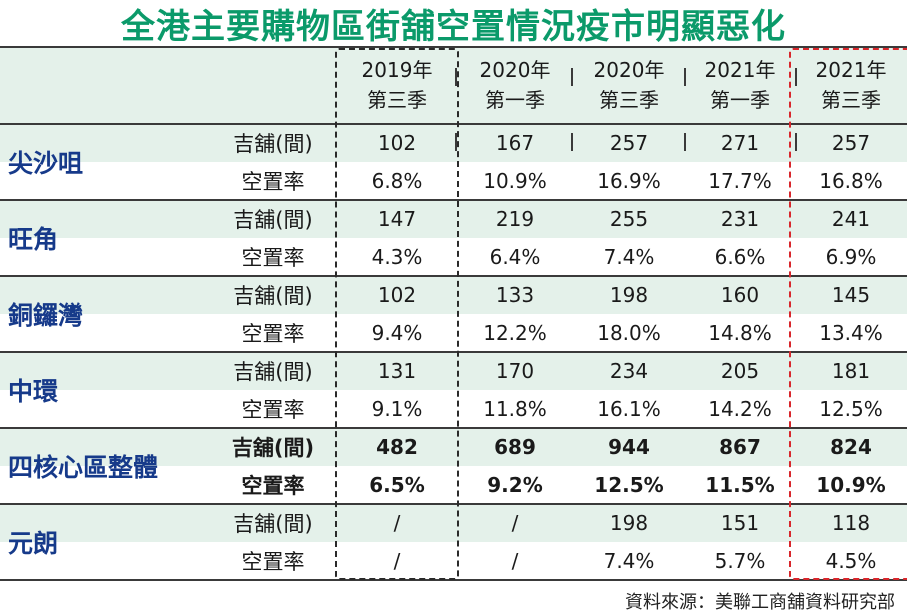 Image resolution: width=907 pixels, height=614 pixels. I want to click on value-cell: 16.8%, so click(851, 181).